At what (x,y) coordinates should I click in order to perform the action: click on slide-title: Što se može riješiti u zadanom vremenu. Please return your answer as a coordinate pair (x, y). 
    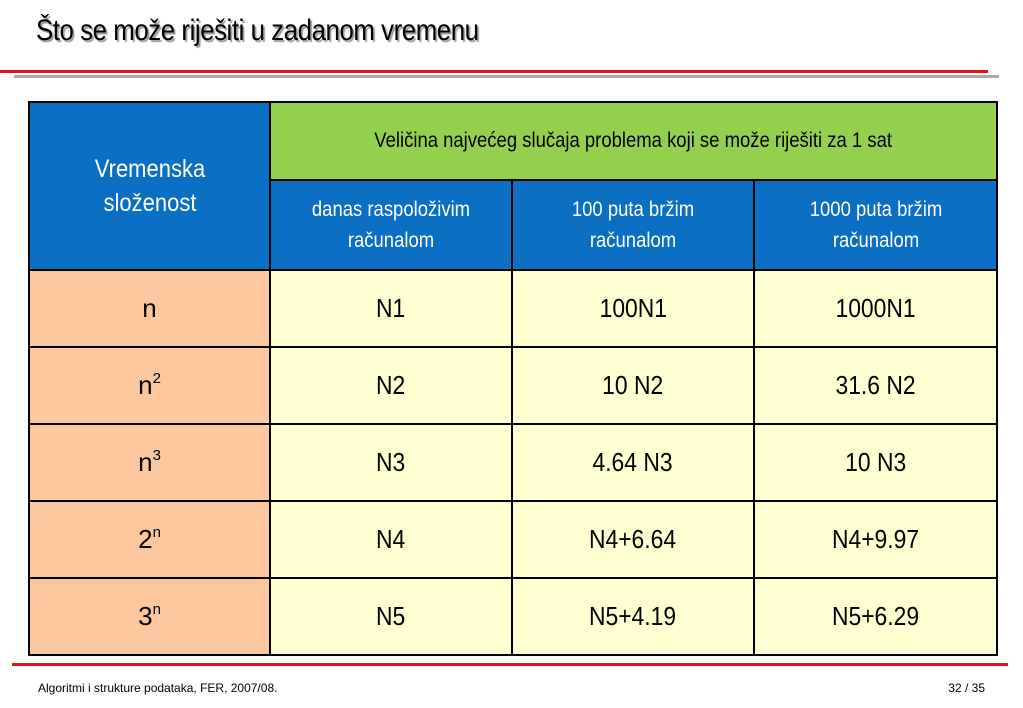
    Looking at the image, I should click on (257, 30).